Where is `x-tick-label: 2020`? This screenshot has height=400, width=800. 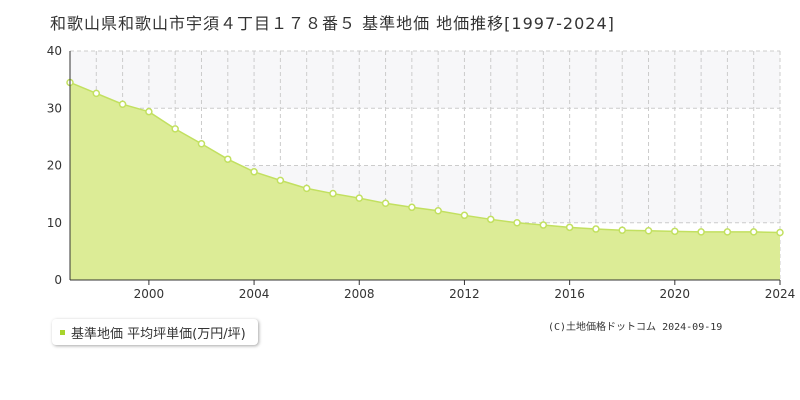
x-tick-label: 2020 is located at coordinates (675, 294).